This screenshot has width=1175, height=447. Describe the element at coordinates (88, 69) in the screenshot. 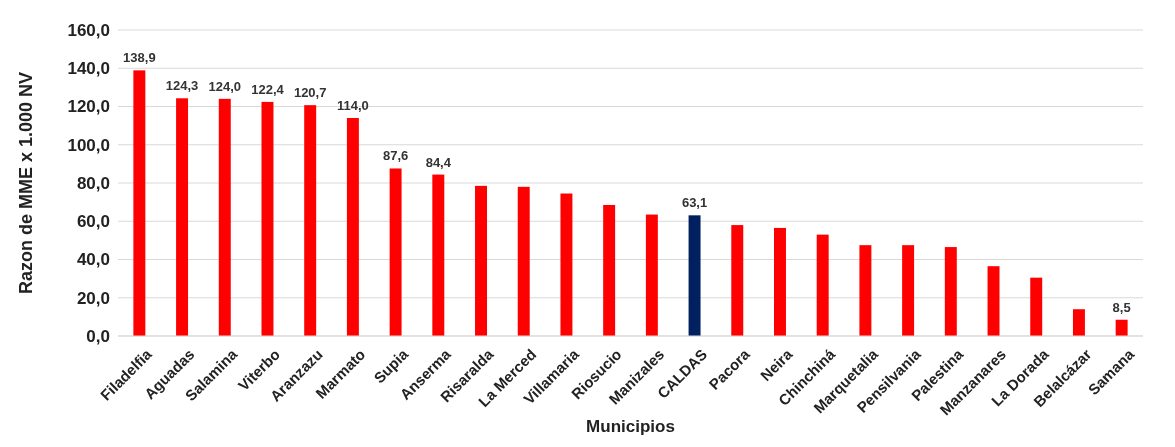

I see `y-tick-label: 140,0` at that location.